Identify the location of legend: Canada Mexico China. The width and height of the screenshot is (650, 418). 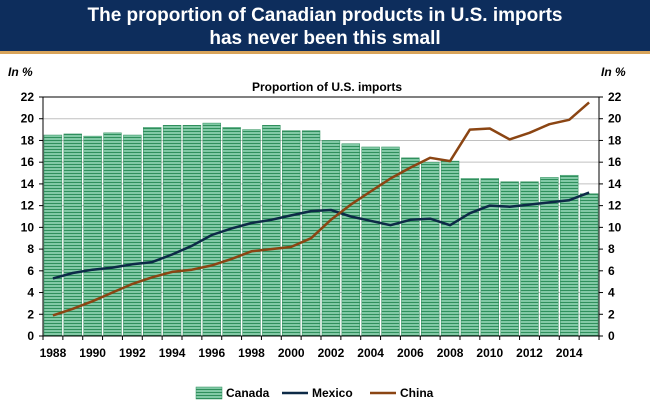
(314, 393).